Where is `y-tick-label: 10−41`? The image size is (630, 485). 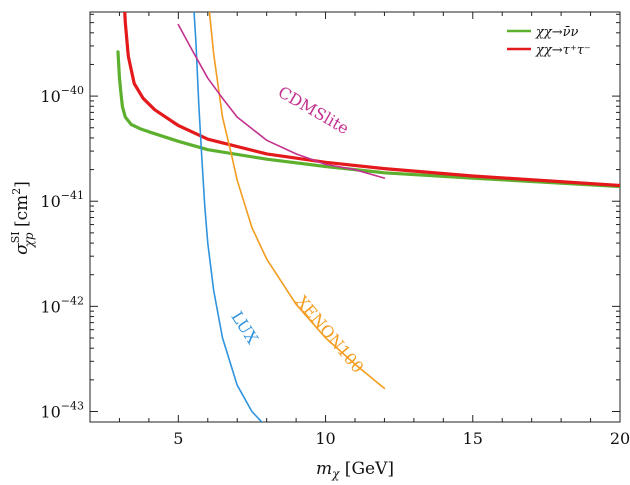 y-tick-label: 10−41 is located at coordinates (62, 200).